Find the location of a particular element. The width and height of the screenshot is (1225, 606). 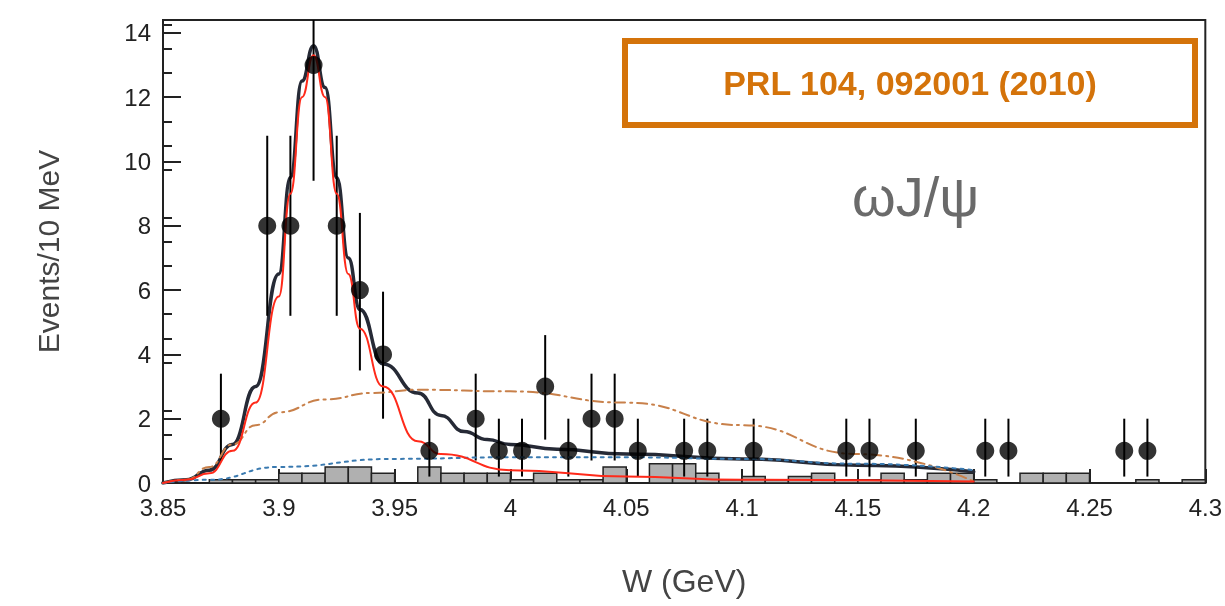

x-tick-label: 4.05 is located at coordinates (626, 507).